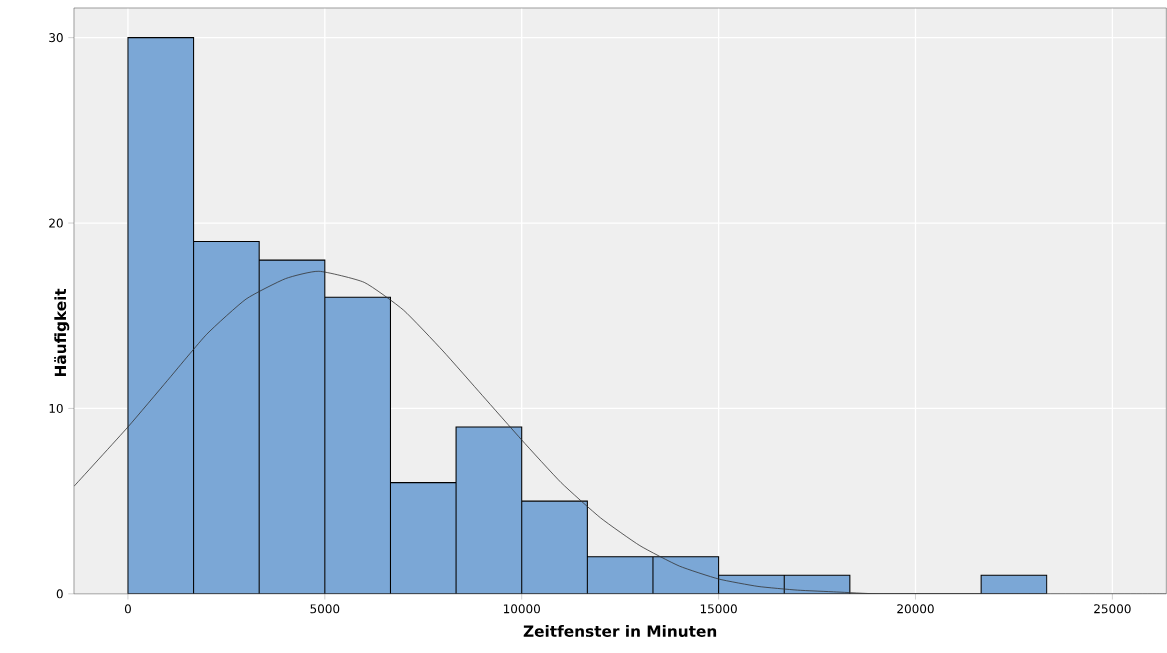  Describe the element at coordinates (325, 609) in the screenshot. I see `x-tick-label: 5000` at that location.